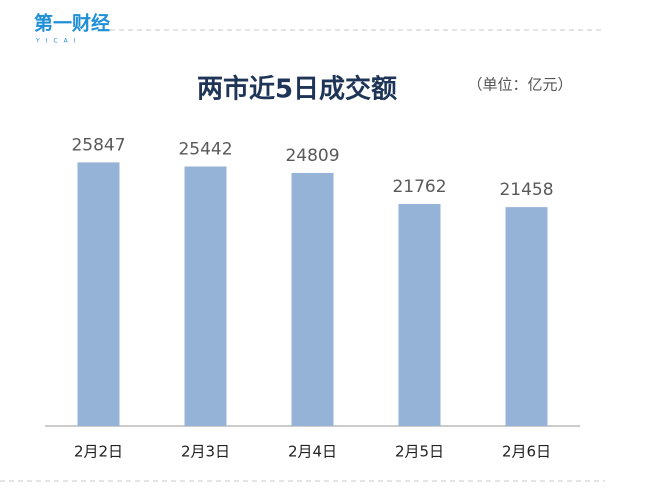  What do you see at coordinates (312, 156) in the screenshot?
I see `value-label: 24809` at bounding box center [312, 156].